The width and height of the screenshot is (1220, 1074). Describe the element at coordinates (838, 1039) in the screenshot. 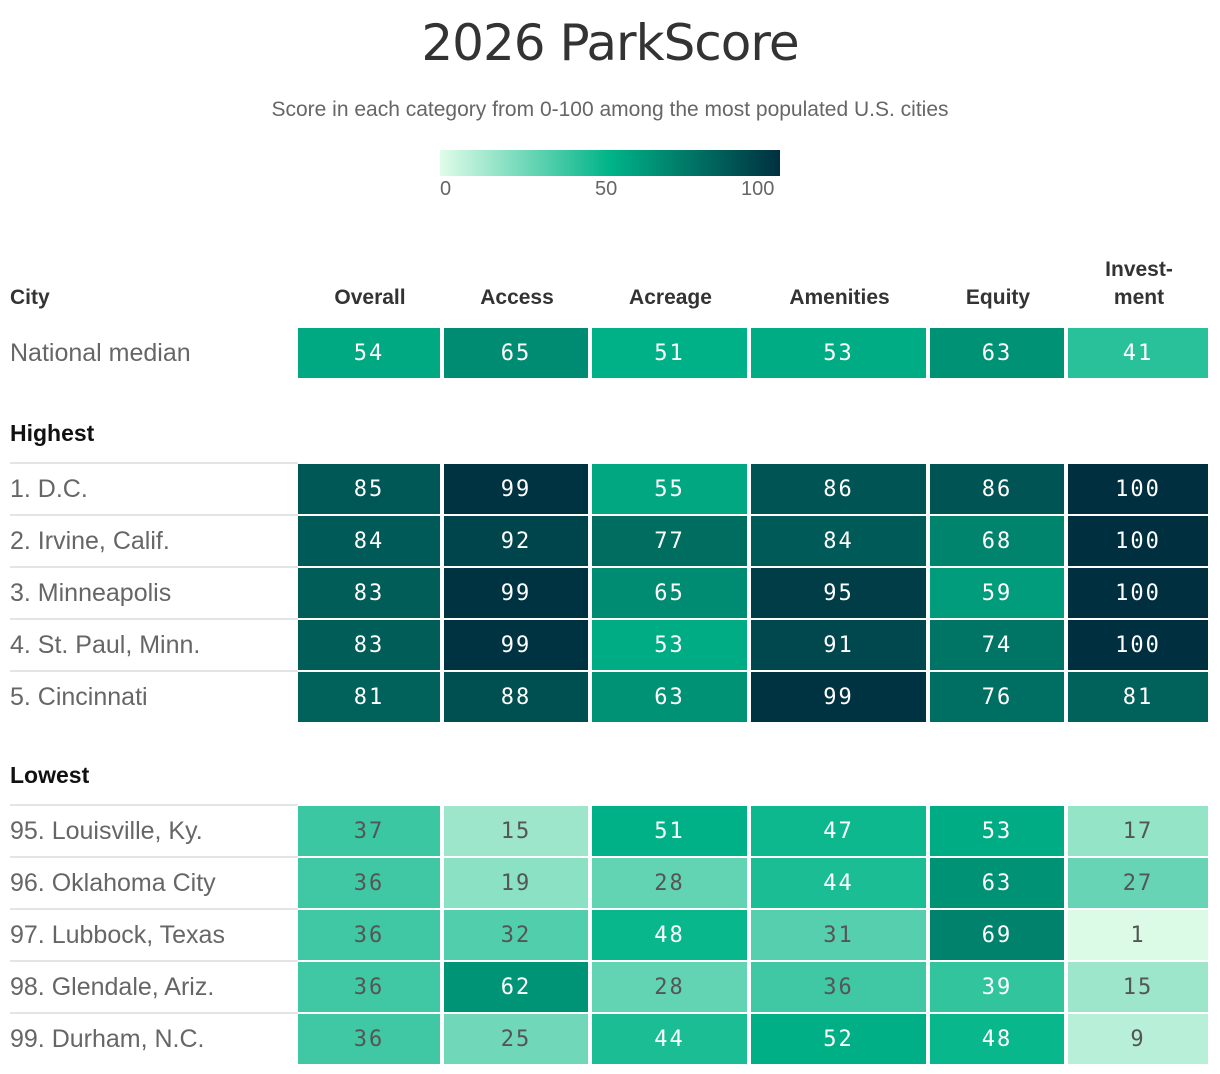

I see `city-row-cell: 52` at that location.